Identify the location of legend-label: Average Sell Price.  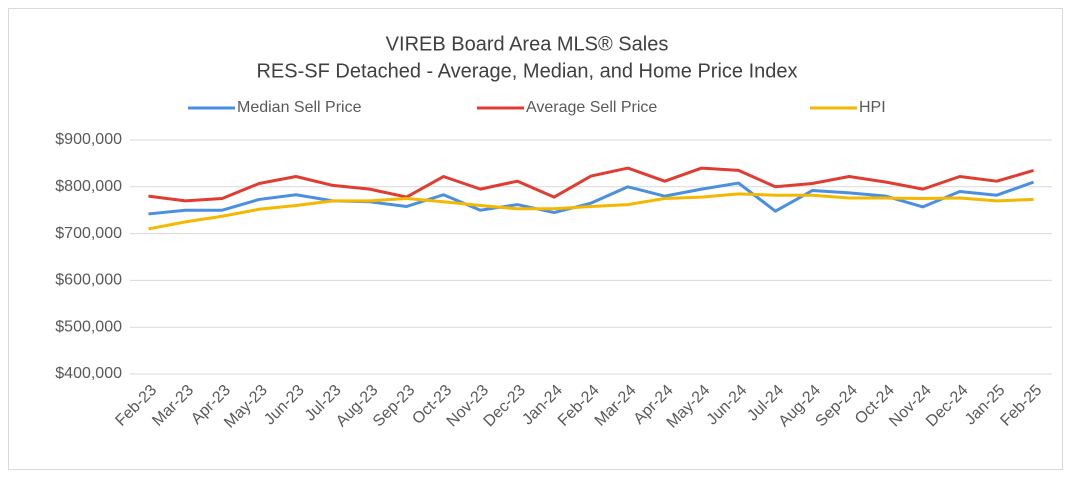
(591, 107).